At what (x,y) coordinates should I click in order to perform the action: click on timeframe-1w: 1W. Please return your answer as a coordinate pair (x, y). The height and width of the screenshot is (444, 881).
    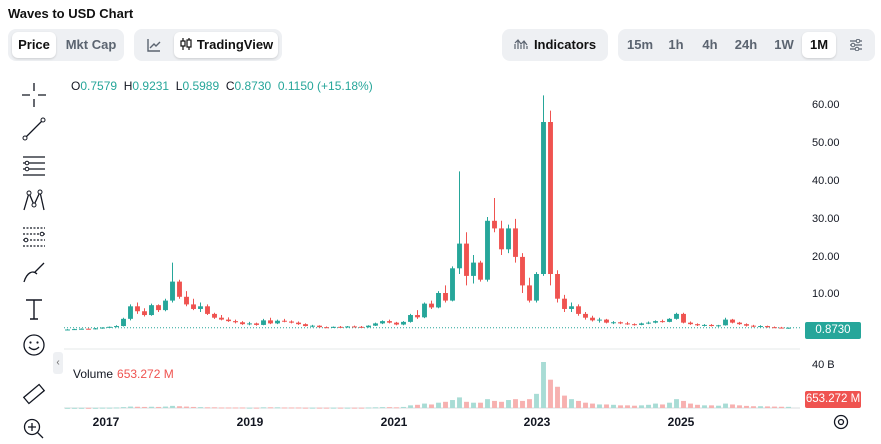
    Looking at the image, I should click on (784, 44).